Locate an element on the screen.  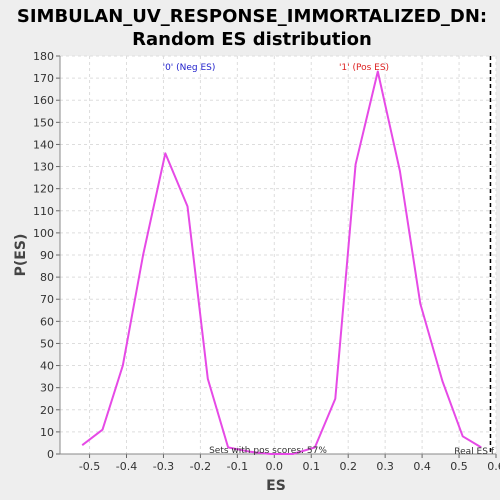
y-tick-label: 90 is located at coordinates (47, 255).